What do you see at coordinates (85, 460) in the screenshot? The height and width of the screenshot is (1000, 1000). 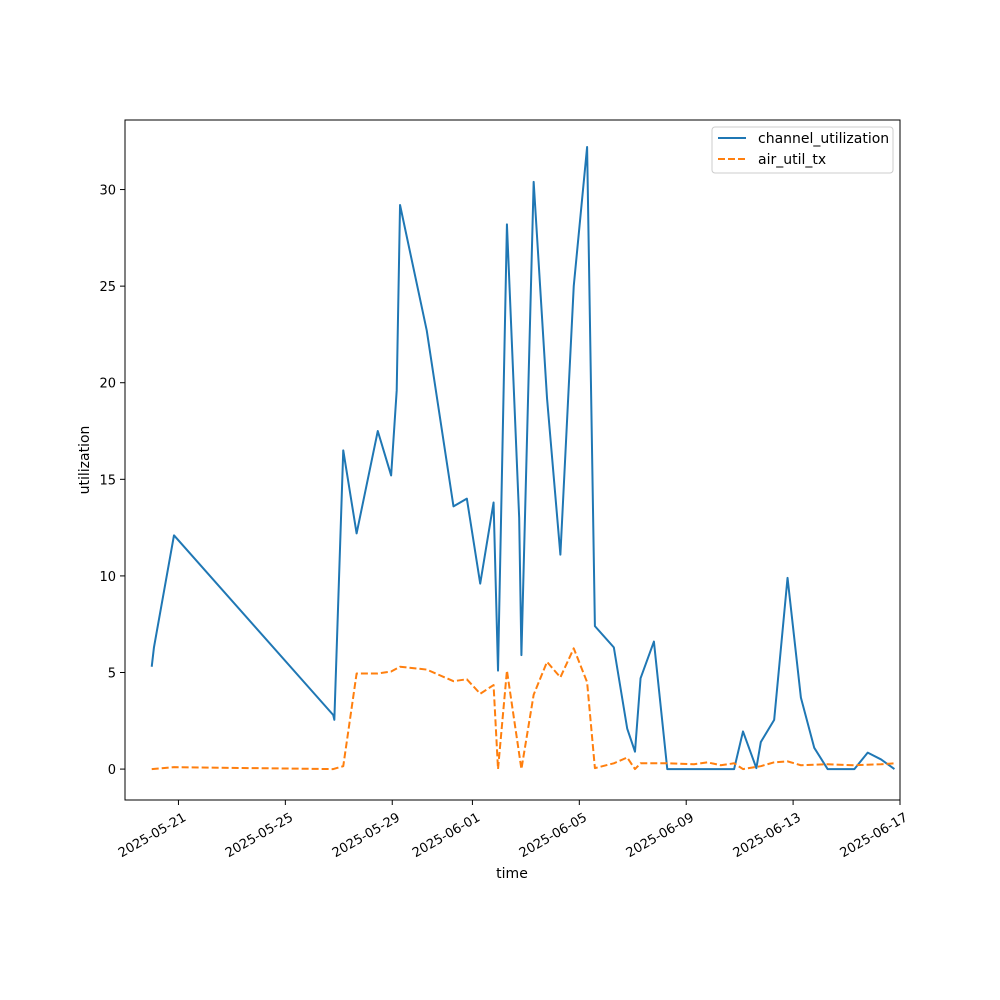 I see `y-axis-label: utilization` at bounding box center [85, 460].